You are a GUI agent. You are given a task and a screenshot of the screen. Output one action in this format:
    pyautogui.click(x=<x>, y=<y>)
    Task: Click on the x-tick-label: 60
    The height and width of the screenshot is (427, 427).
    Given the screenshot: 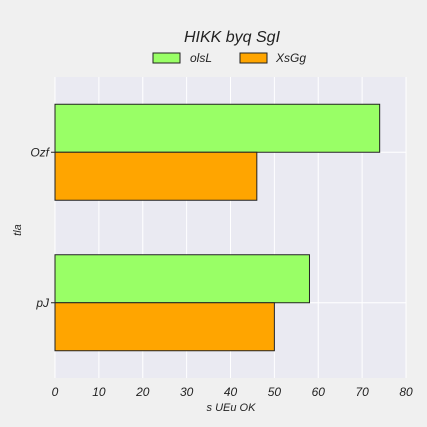 What is the action you would take?
    pyautogui.click(x=319, y=392)
    